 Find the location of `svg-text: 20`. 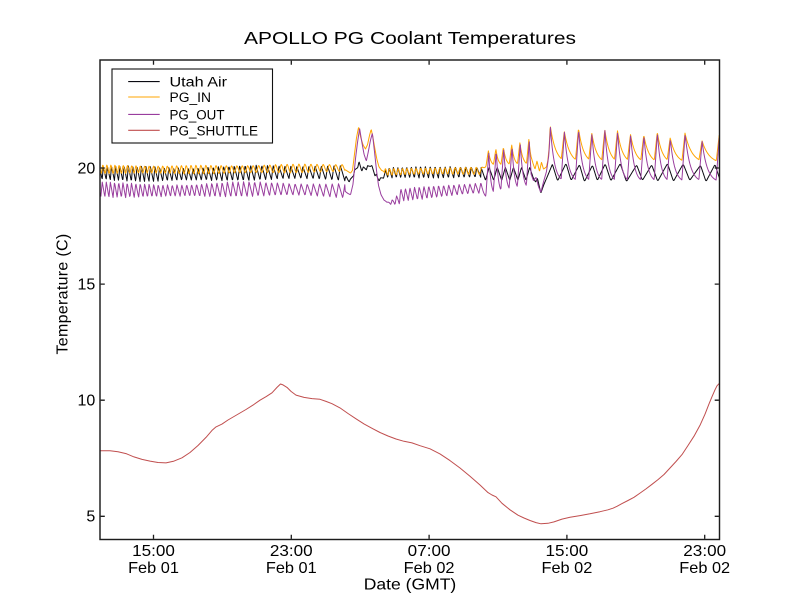

svg-text: 20 is located at coordinates (87, 168).